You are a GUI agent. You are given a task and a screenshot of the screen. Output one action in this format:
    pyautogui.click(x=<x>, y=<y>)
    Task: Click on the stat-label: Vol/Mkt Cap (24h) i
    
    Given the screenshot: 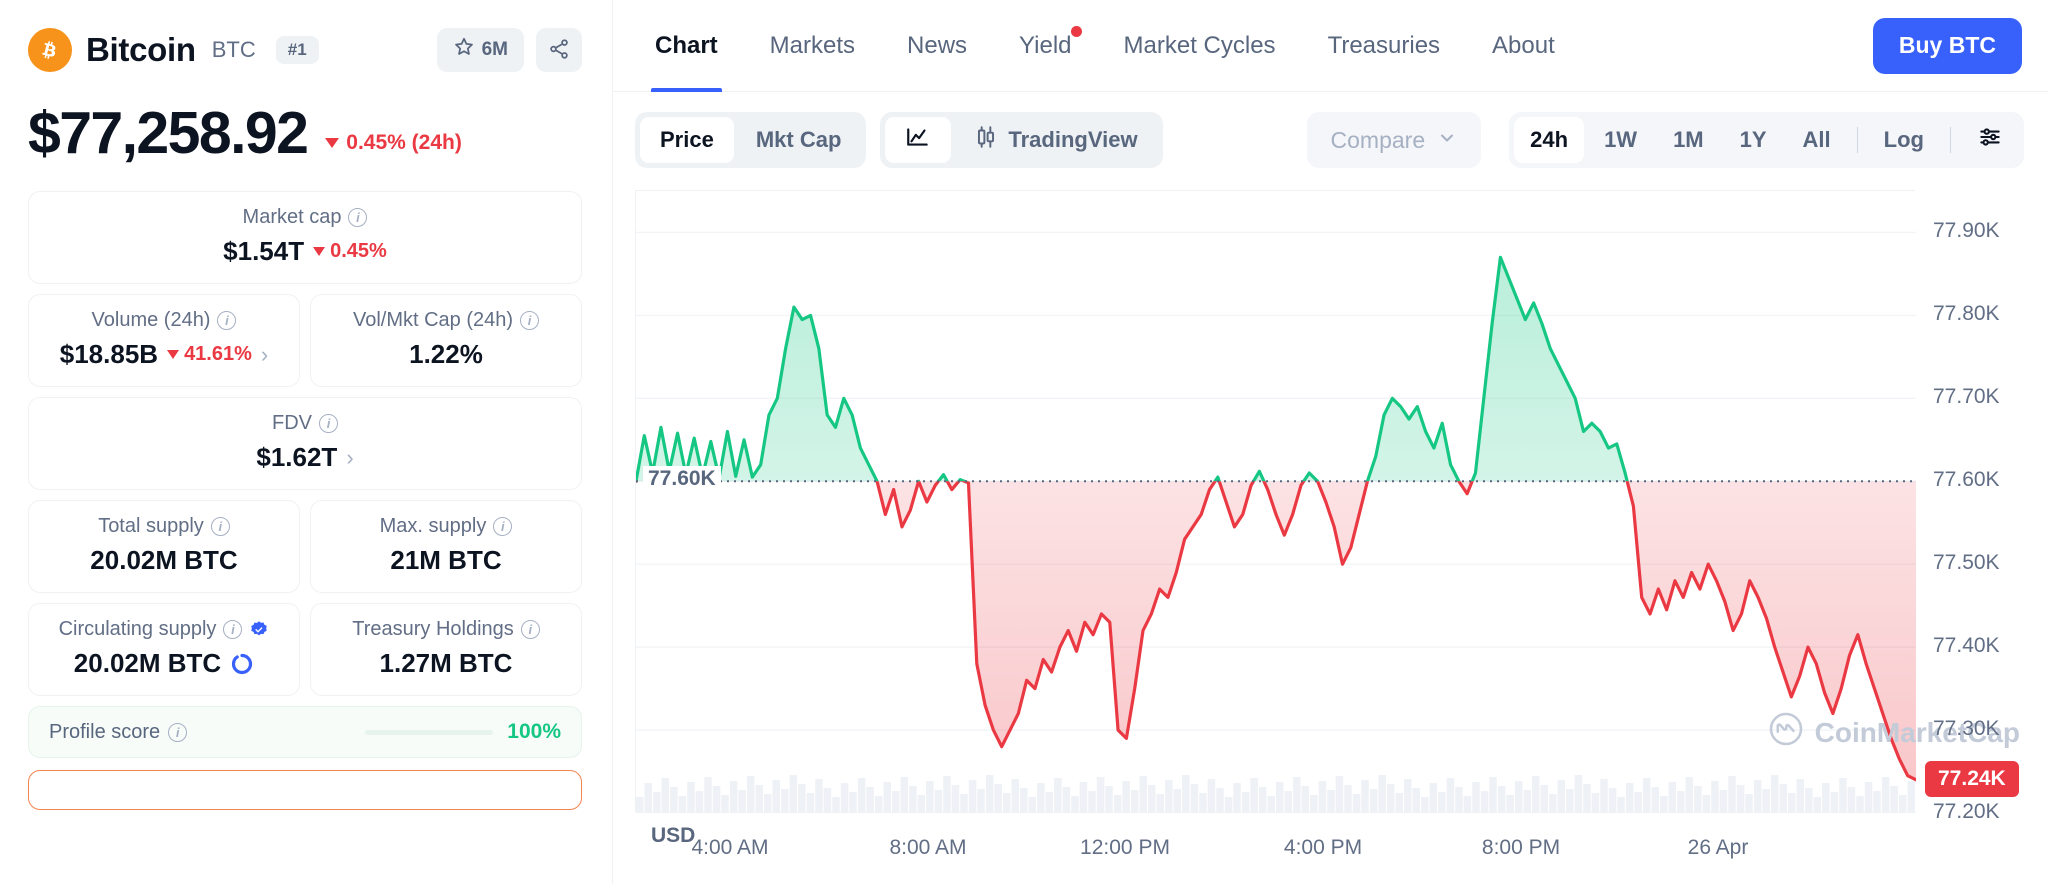 What is the action you would take?
    pyautogui.click(x=446, y=320)
    